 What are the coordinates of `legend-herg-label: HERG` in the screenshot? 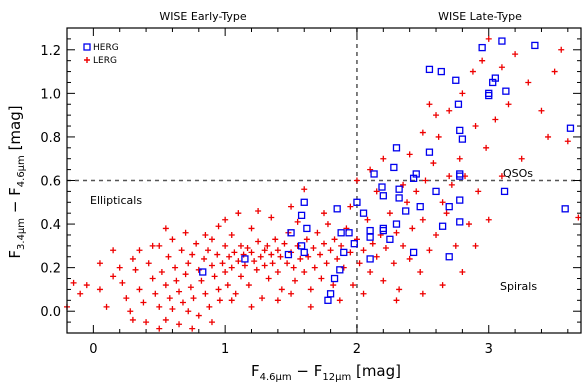 It's located at (106, 48).